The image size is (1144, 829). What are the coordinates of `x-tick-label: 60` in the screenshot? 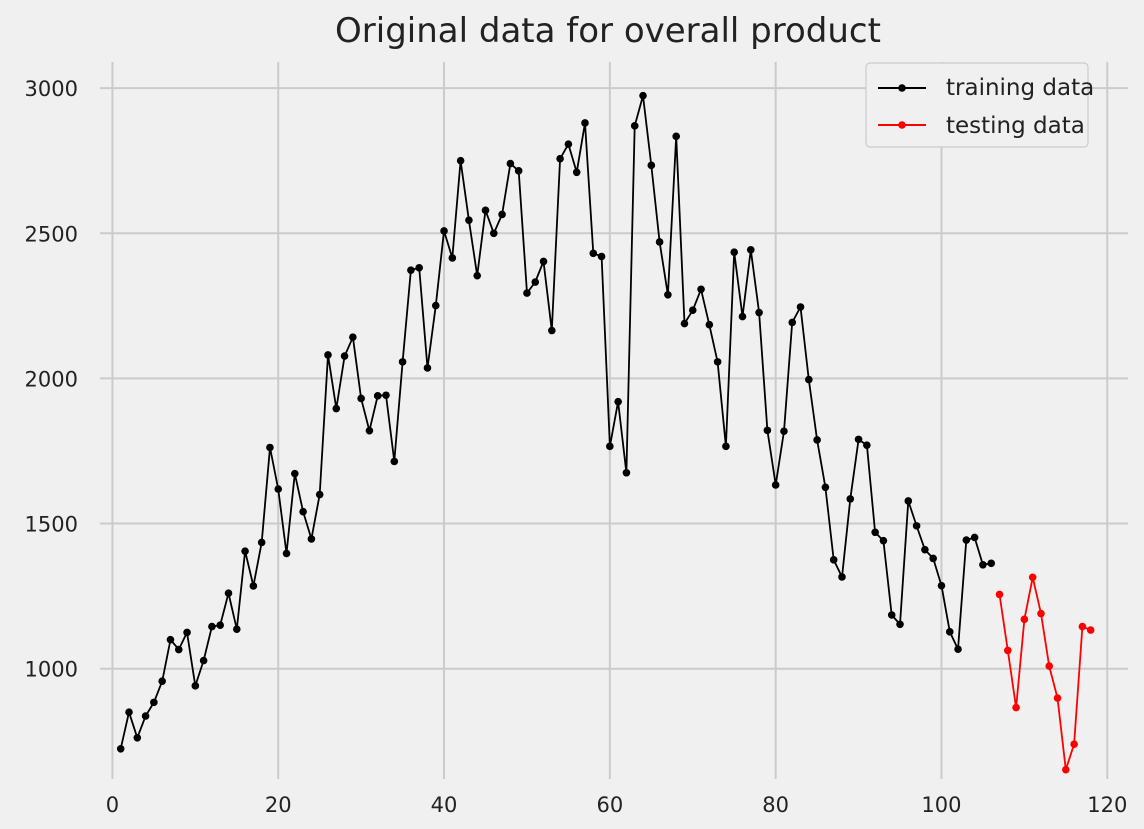 It's located at (609, 805).